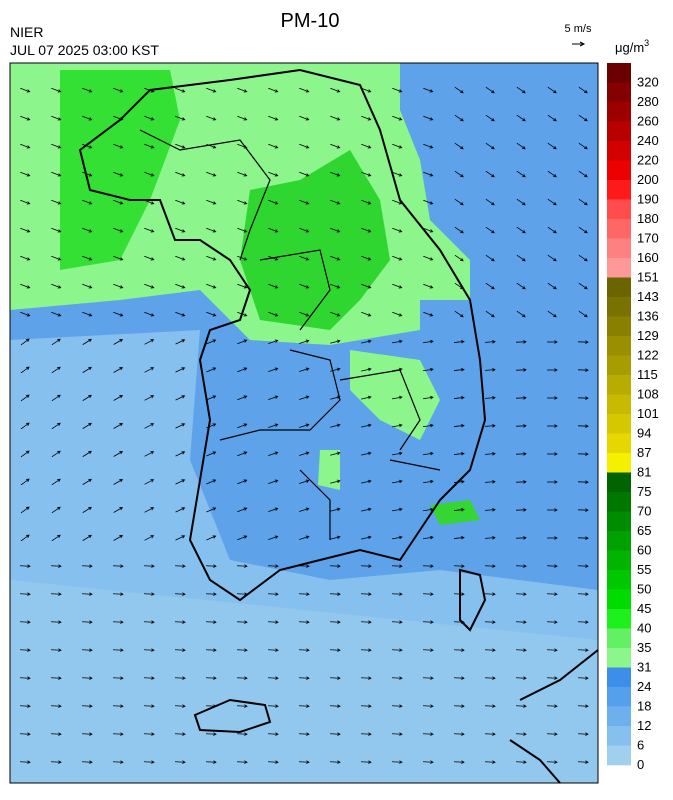 Image resolution: width=673 pixels, height=800 pixels. I want to click on colorbar-label: 240, so click(648, 140).